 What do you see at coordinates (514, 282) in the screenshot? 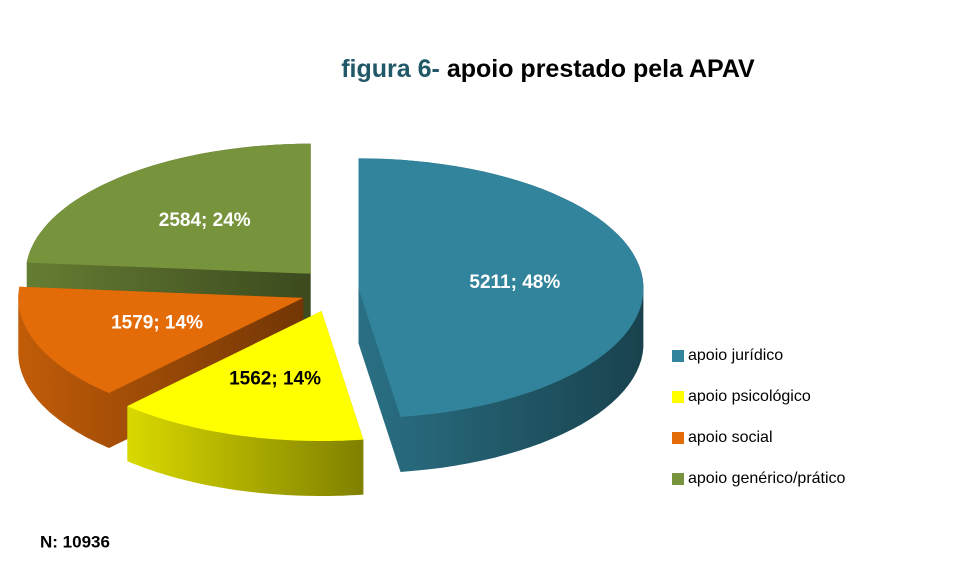
I see `data-label: 5211; 48%` at bounding box center [514, 282].